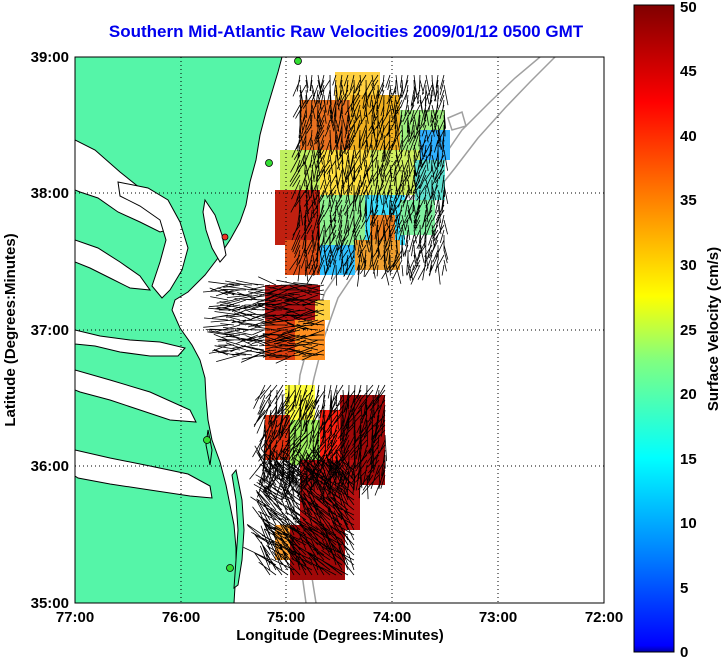 Image resolution: width=724 pixels, height=659 pixels. I want to click on x-tick-label: 74:00, so click(392, 617).